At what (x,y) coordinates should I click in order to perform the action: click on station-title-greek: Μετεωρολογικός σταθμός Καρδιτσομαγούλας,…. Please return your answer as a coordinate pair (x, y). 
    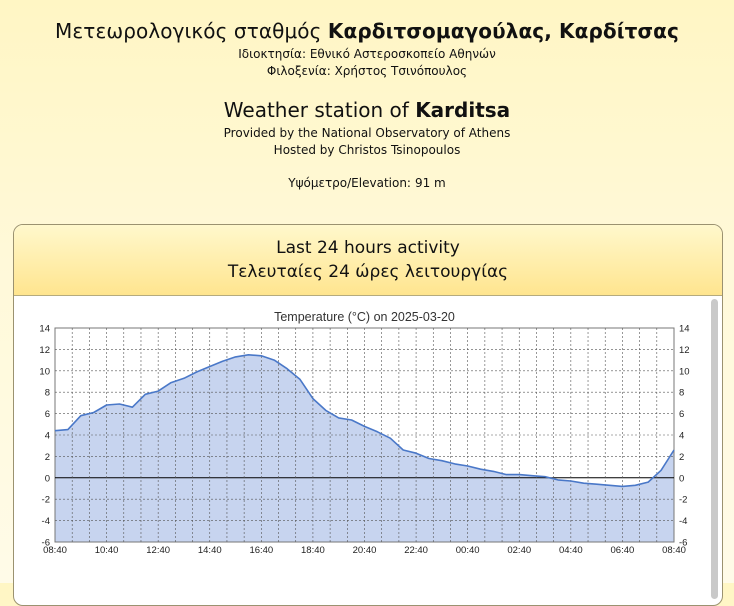
    Looking at the image, I should click on (367, 31).